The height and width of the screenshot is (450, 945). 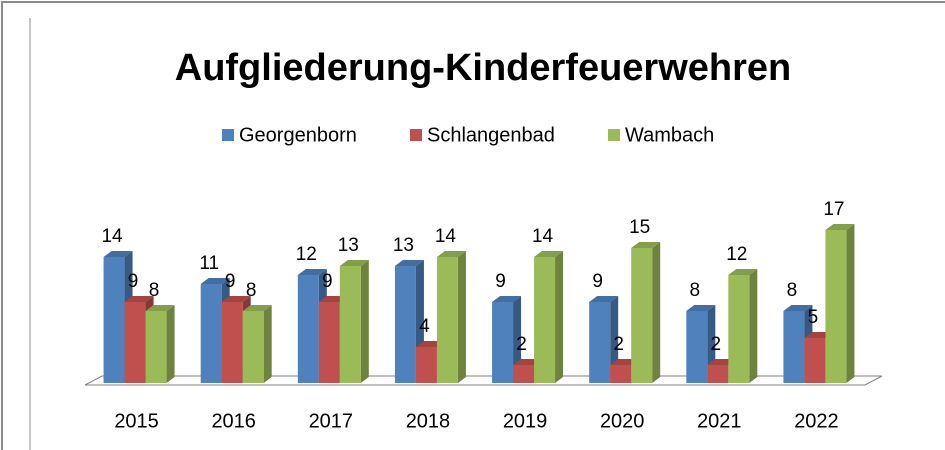 I want to click on x-tick-label: 2020, so click(x=622, y=421).